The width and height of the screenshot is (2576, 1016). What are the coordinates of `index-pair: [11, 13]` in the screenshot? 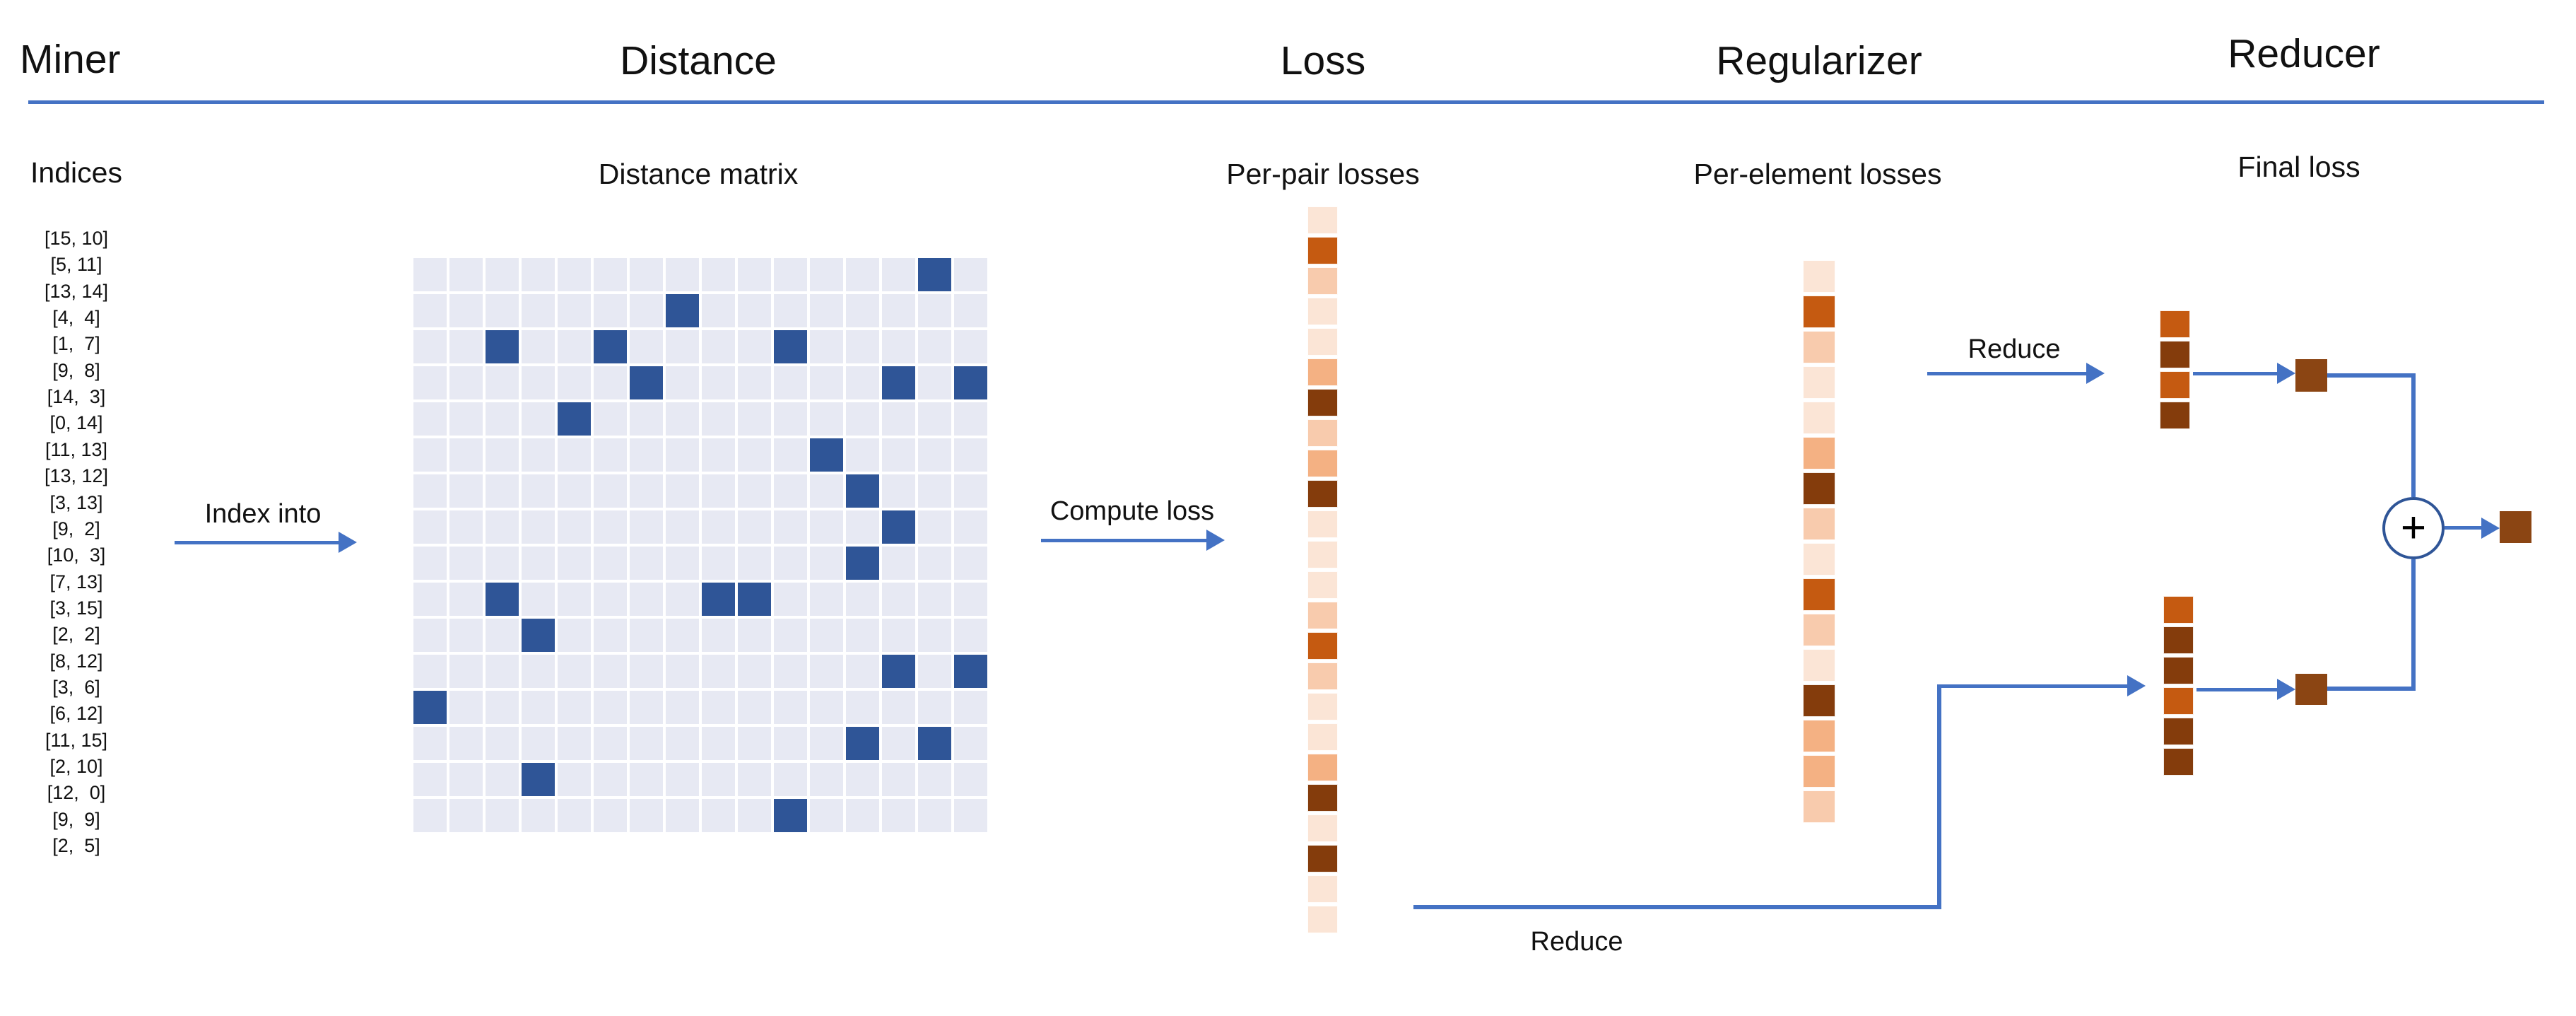 It's located at (76, 449).